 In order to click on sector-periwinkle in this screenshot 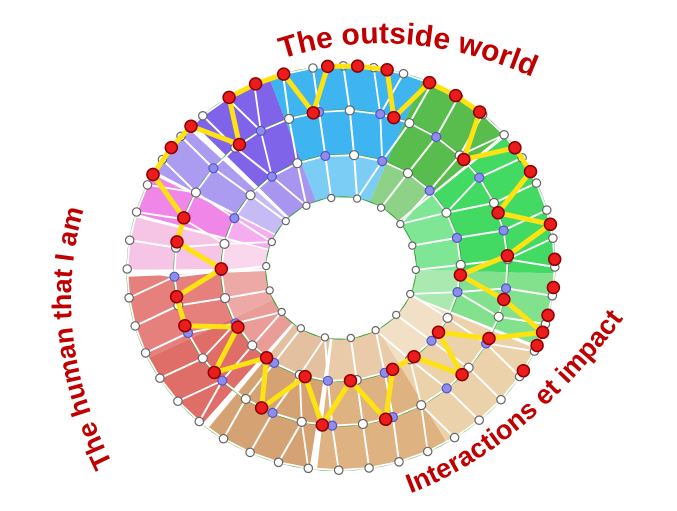, I will do `click(221, 181)`.